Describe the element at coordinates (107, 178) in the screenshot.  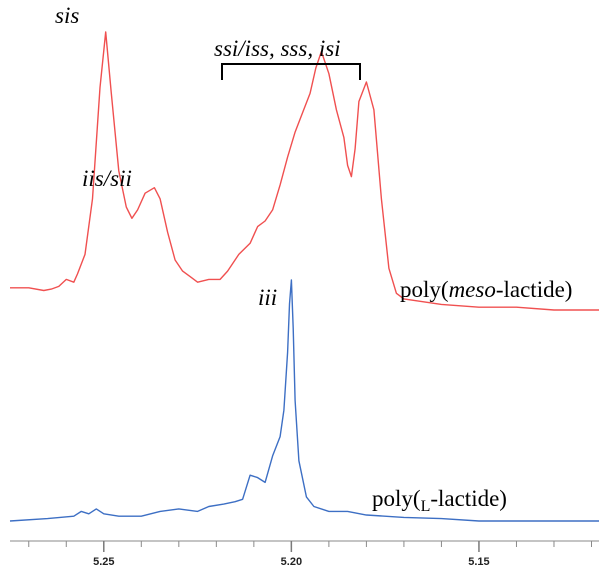
I see `annotation-iis-sii: iis/sii` at that location.